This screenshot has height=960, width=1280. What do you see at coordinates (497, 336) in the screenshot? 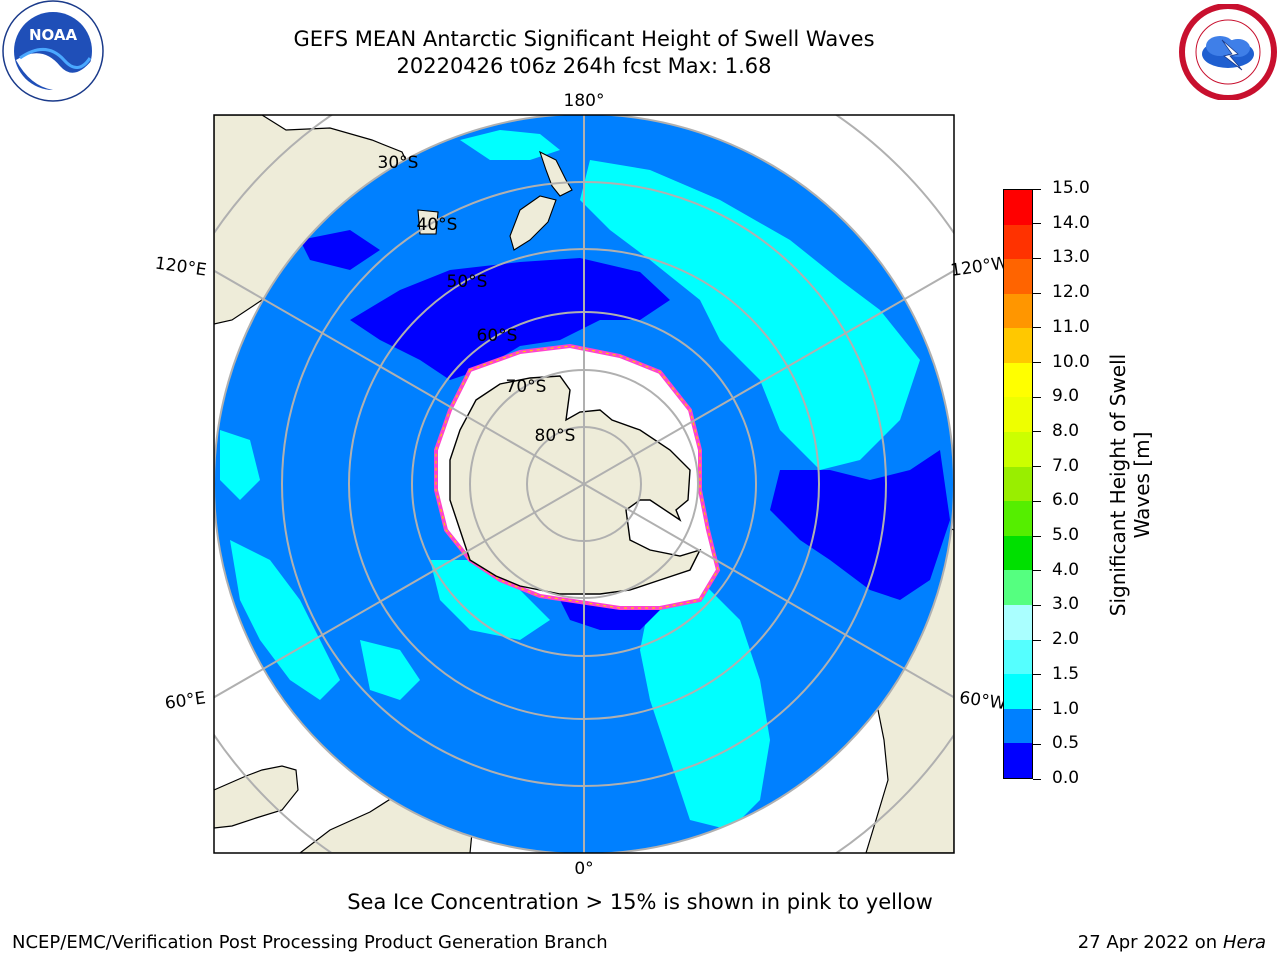
I see `lat-label-60s: 60°S` at bounding box center [497, 336].